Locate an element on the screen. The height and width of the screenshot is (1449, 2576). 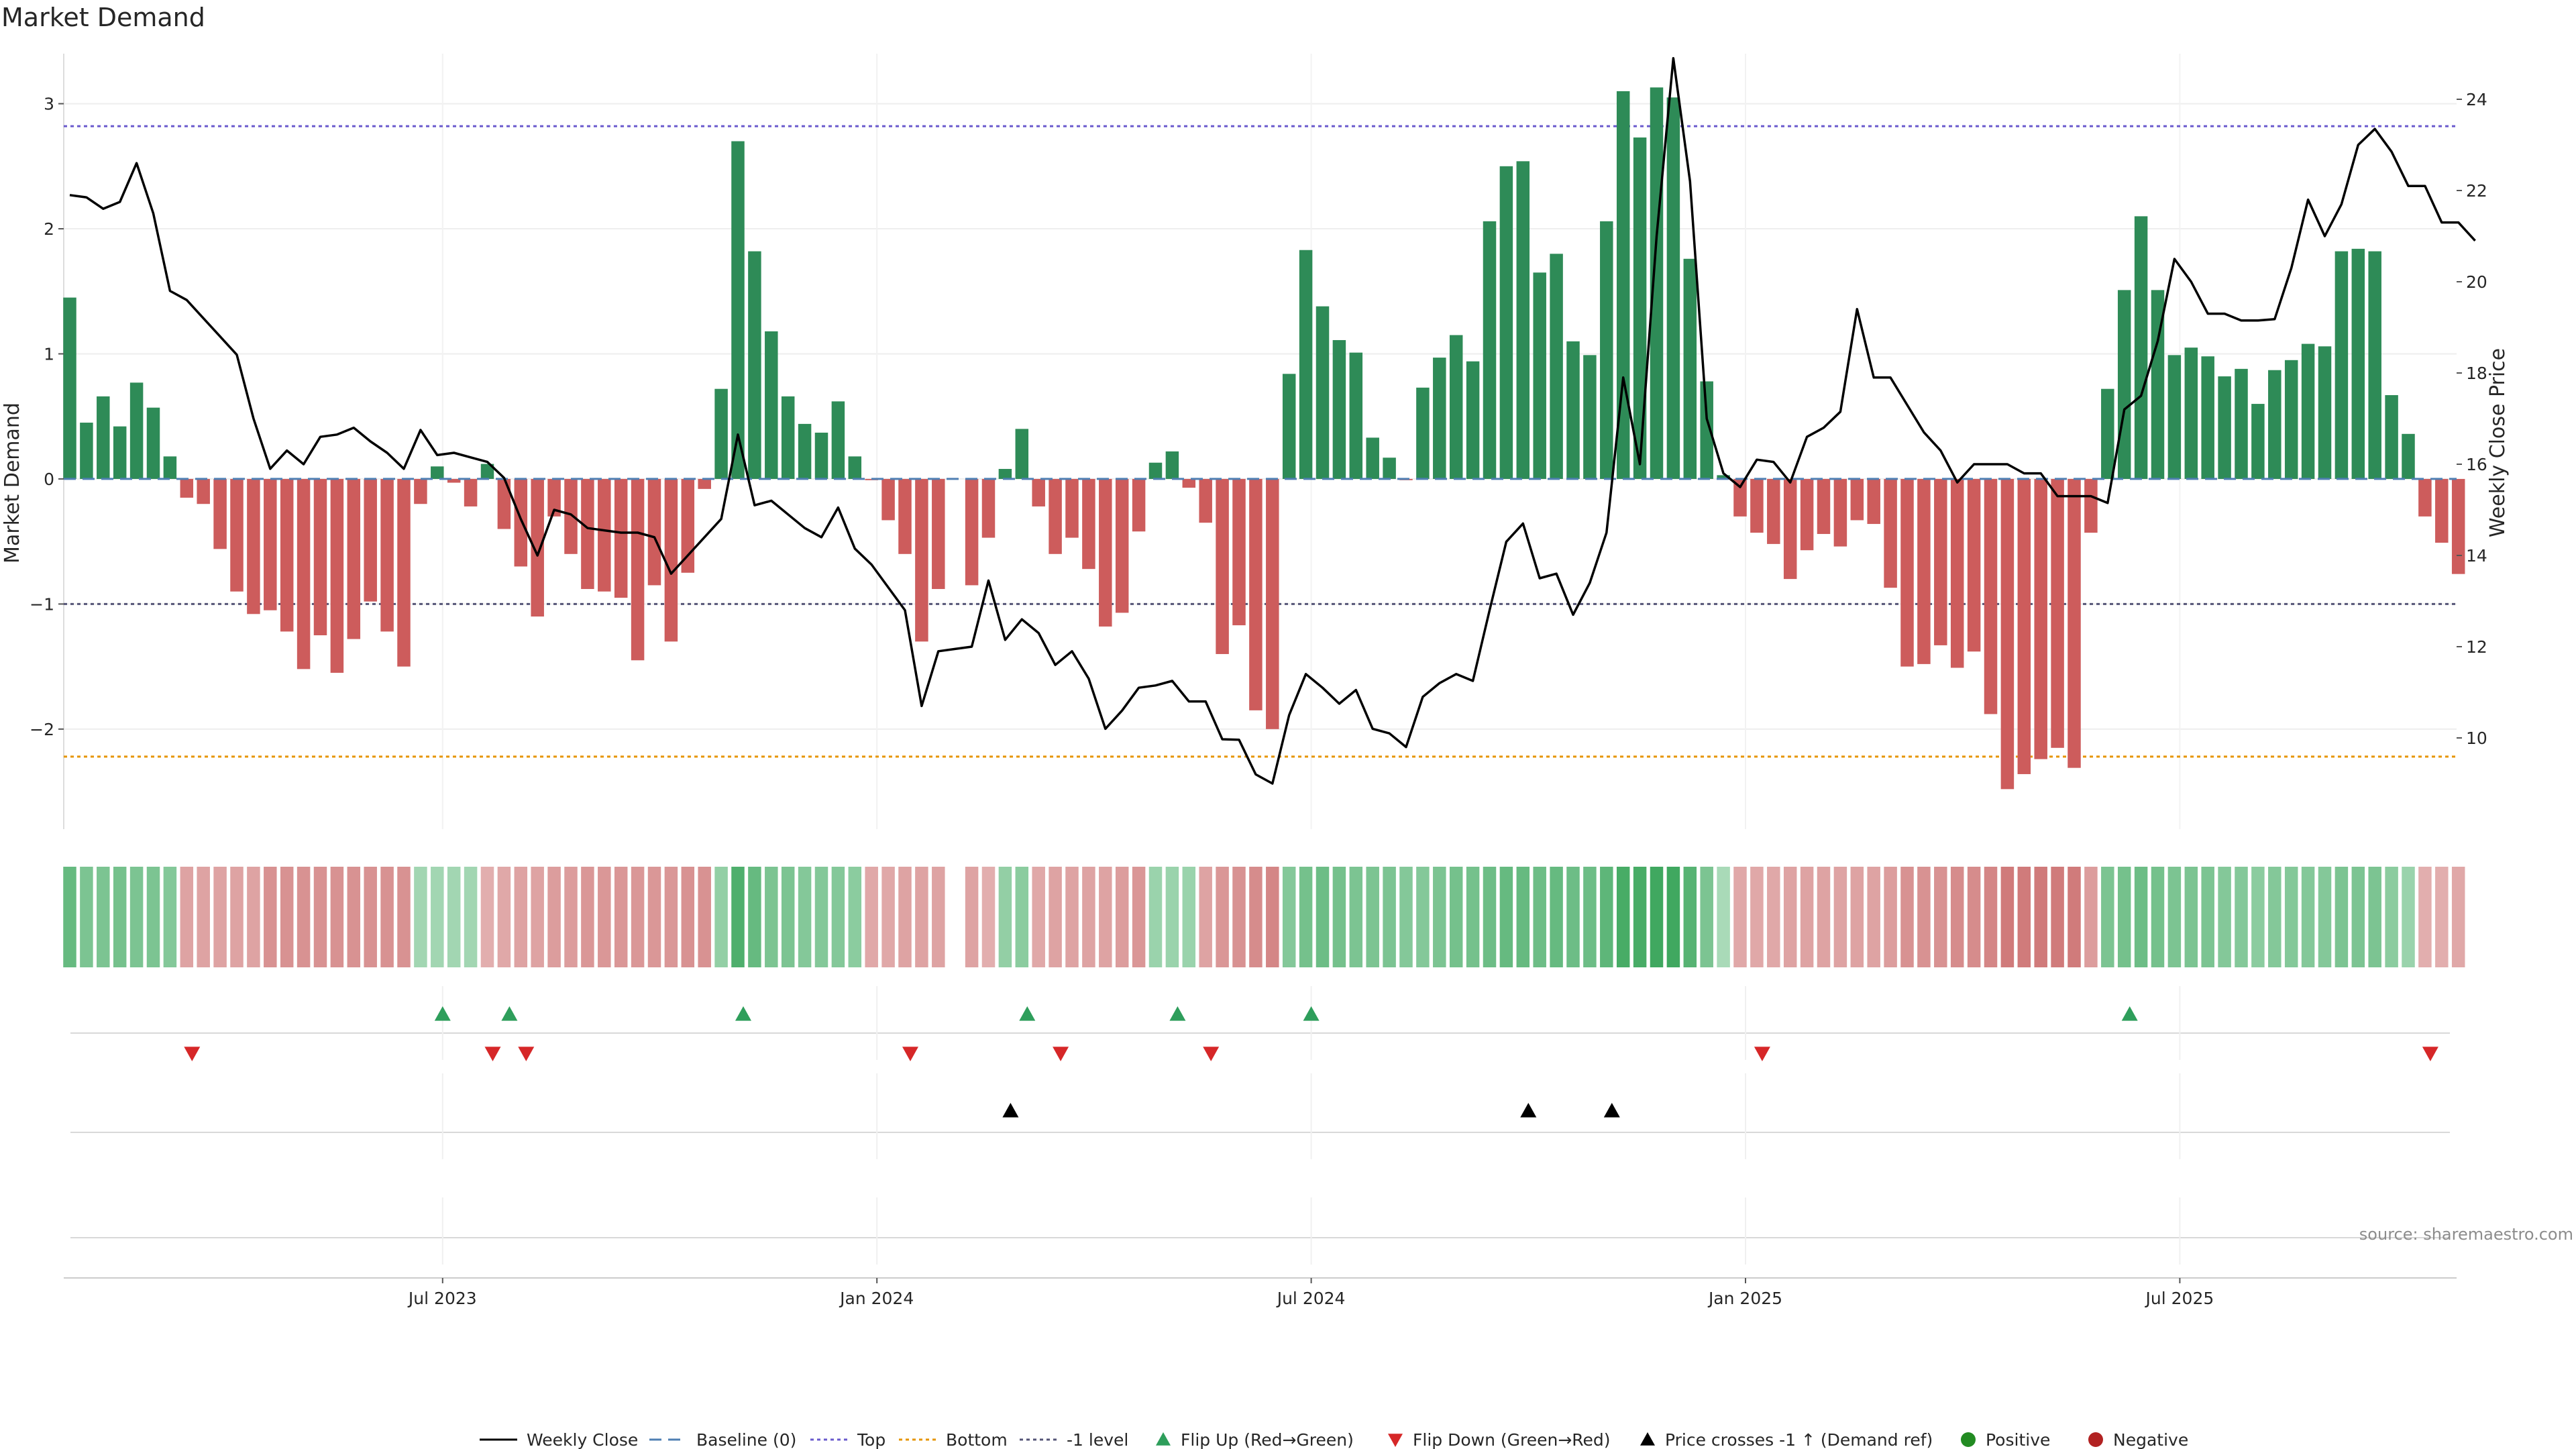
legend-label: Baseline (0) is located at coordinates (746, 1439).